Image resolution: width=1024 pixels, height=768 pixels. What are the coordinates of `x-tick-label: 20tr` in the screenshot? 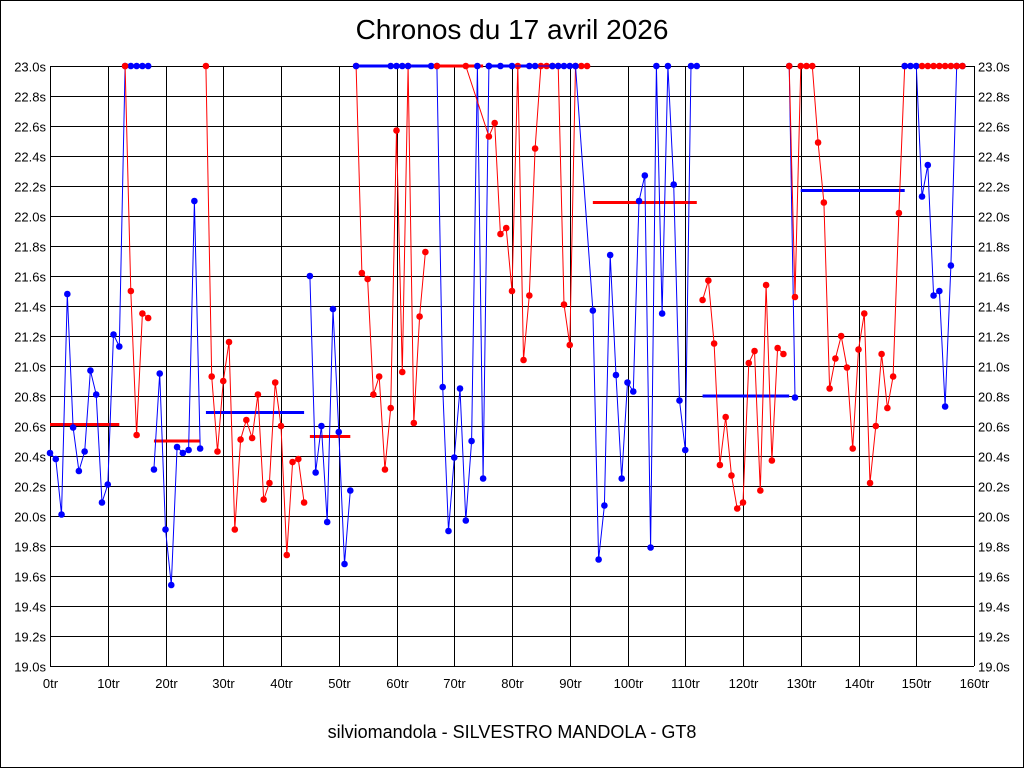 It's located at (166, 683).